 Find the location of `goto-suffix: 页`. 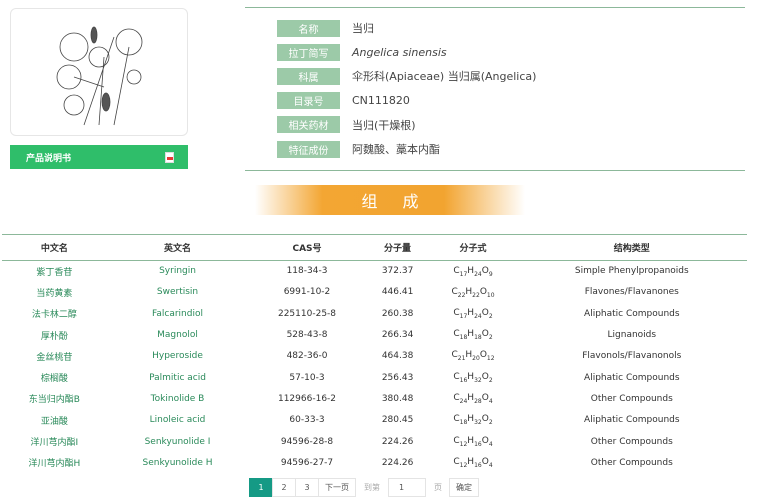

goto-suffix: 页 is located at coordinates (438, 487).